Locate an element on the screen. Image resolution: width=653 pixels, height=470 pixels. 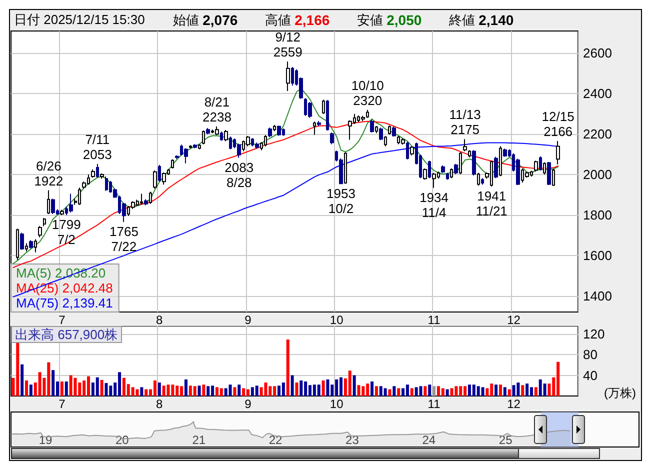
annotation: 1765 7/22 is located at coordinates (123, 239).